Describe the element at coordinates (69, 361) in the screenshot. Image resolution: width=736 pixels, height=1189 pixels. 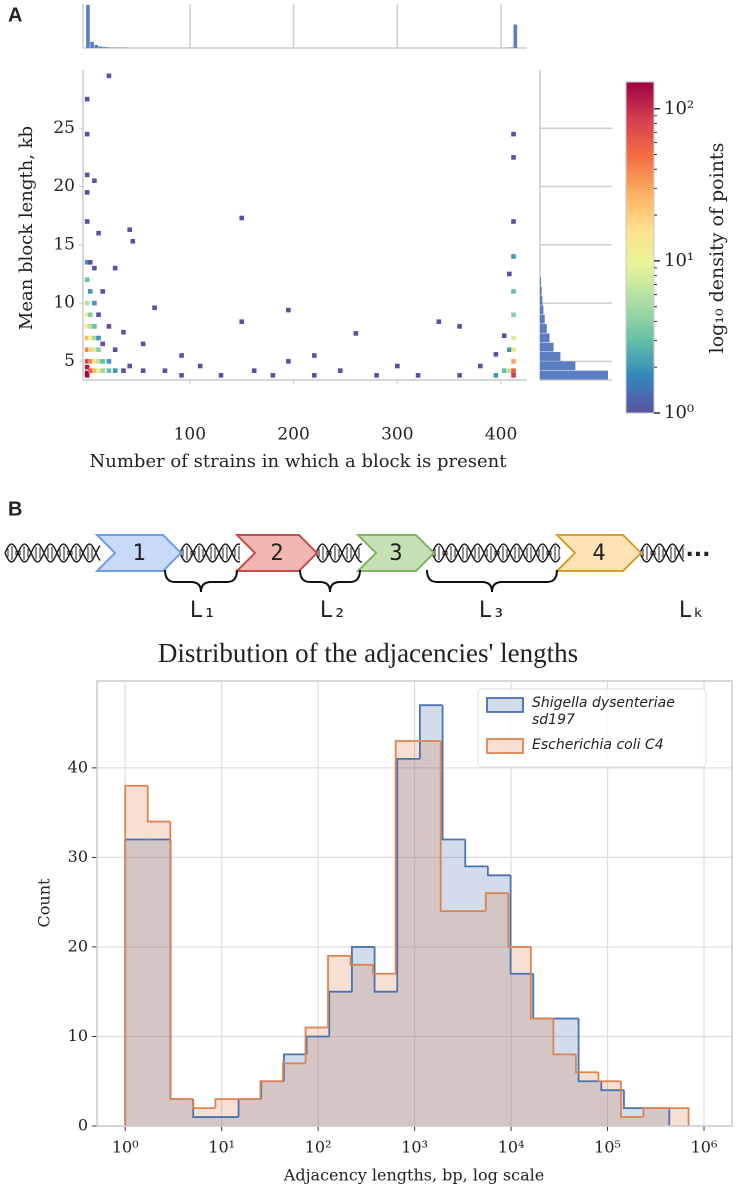
I see `y-tick-label: 5` at that location.